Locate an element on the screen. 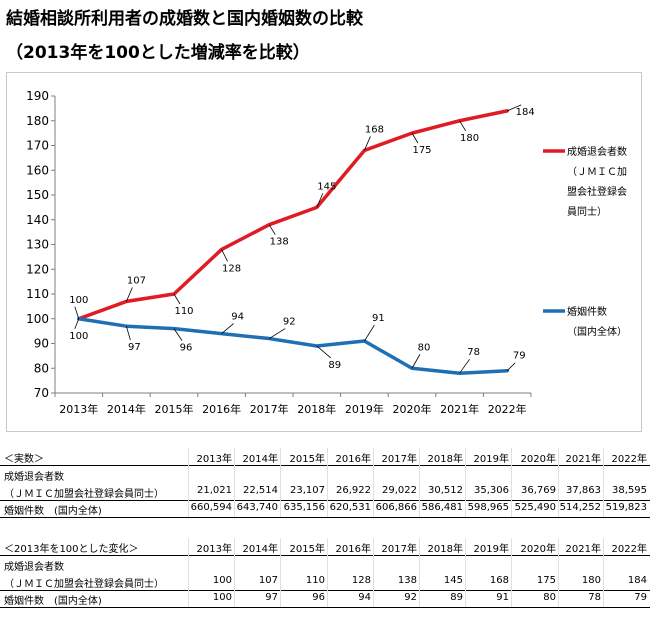  data-label: 94 is located at coordinates (237, 317).